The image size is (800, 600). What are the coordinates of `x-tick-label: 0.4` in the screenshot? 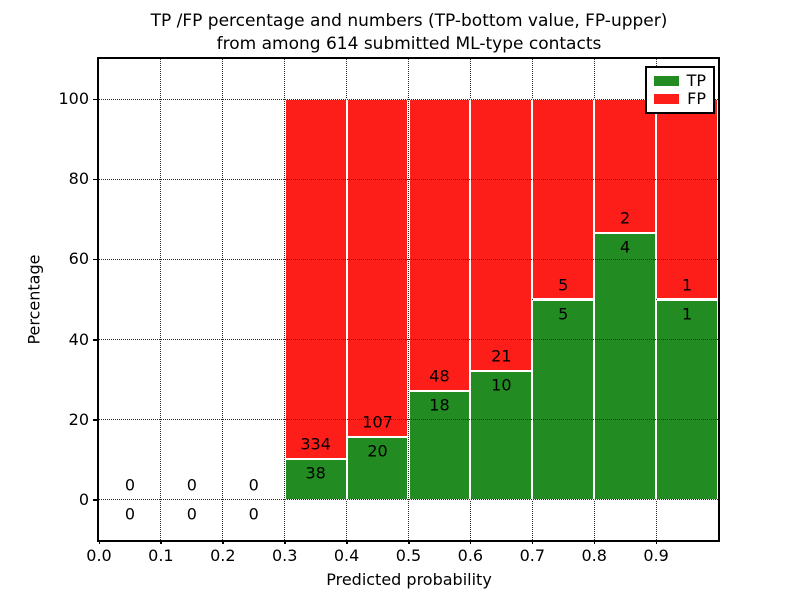 It's located at (346, 555).